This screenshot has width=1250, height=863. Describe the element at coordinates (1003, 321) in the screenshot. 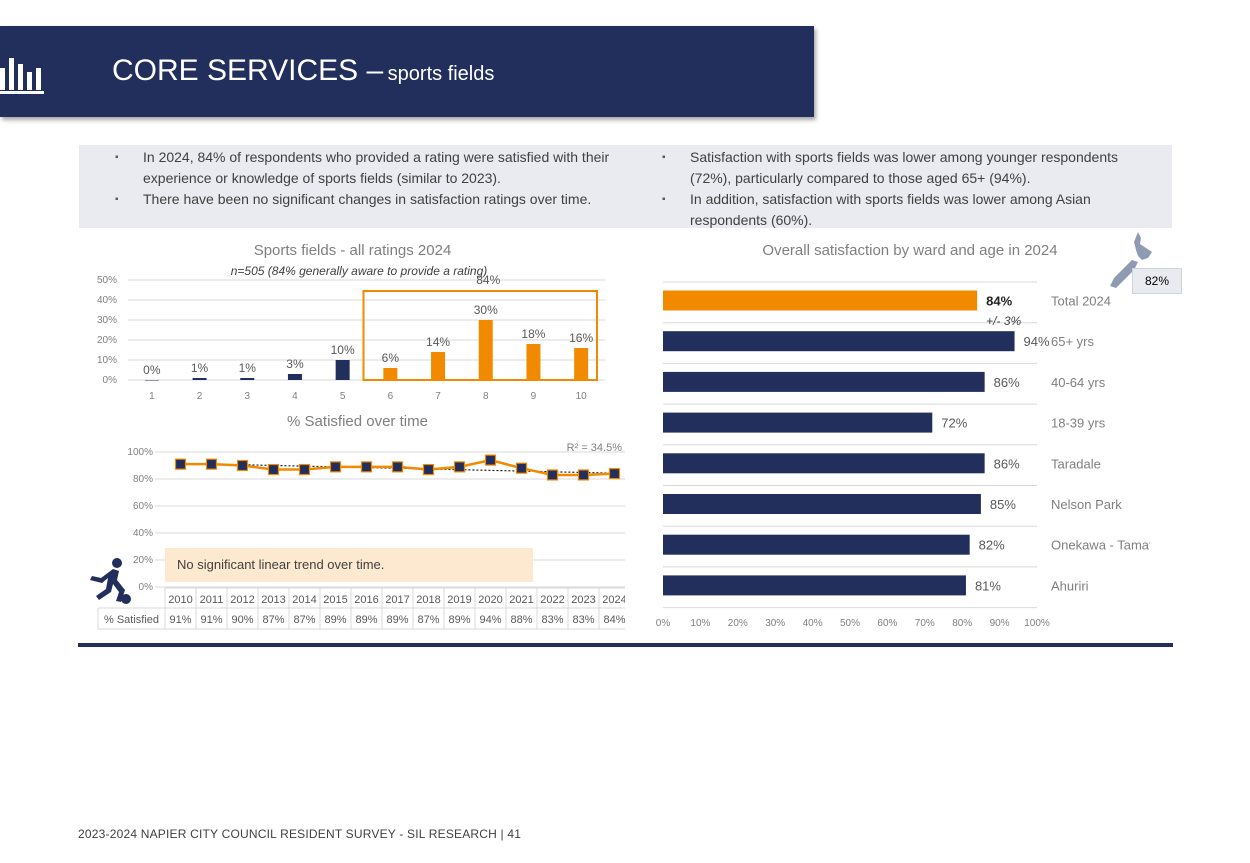

I see `margin-of-error-label: +/- 3%` at that location.